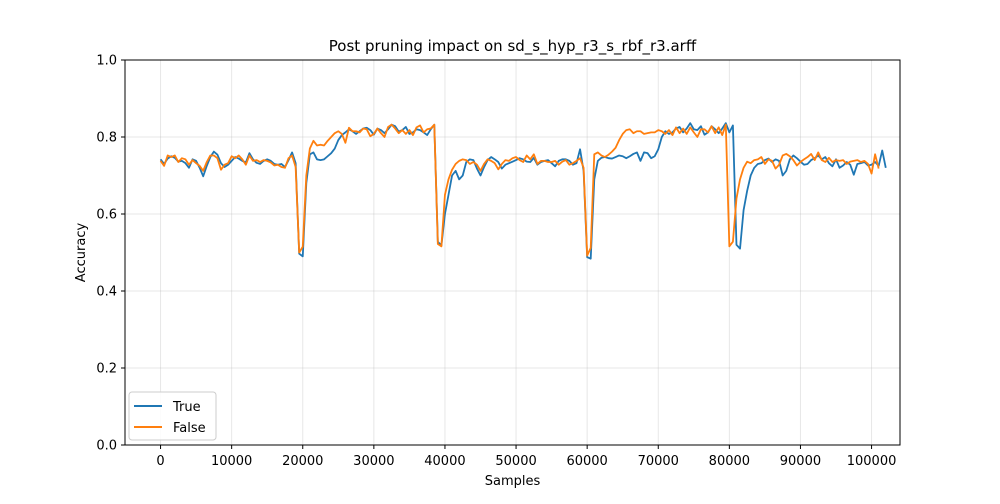 This screenshot has width=1000, height=504. I want to click on legend-label-false: False, so click(189, 428).